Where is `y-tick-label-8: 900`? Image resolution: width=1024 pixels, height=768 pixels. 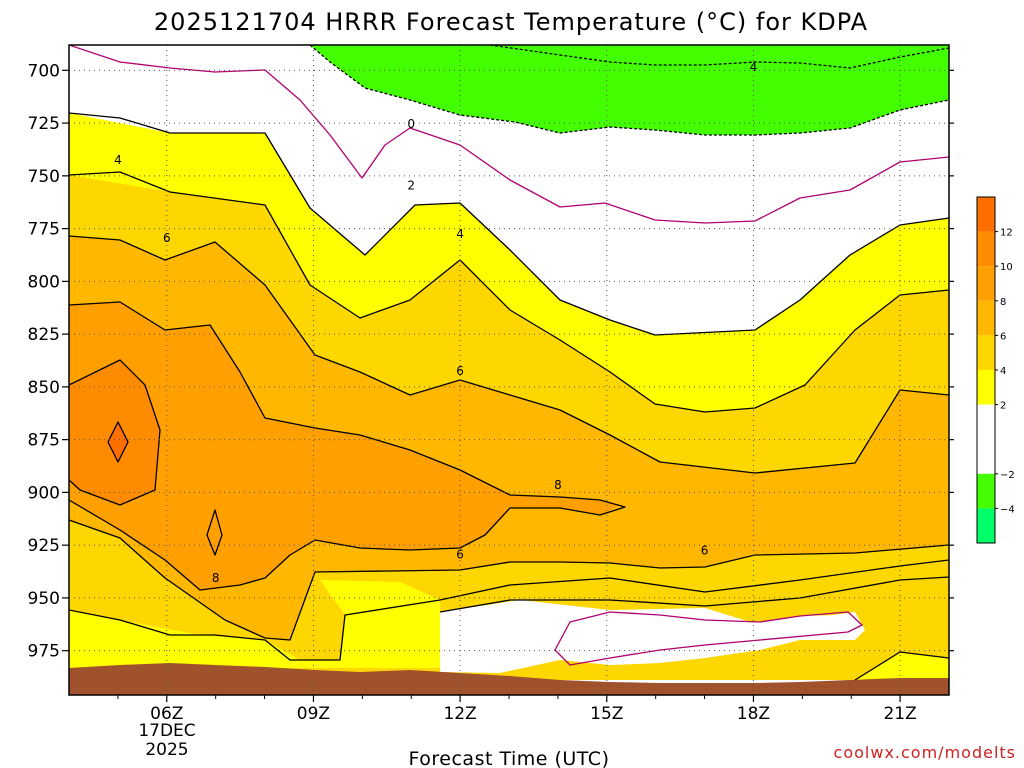
y-tick-label-8: 900 is located at coordinates (44, 493).